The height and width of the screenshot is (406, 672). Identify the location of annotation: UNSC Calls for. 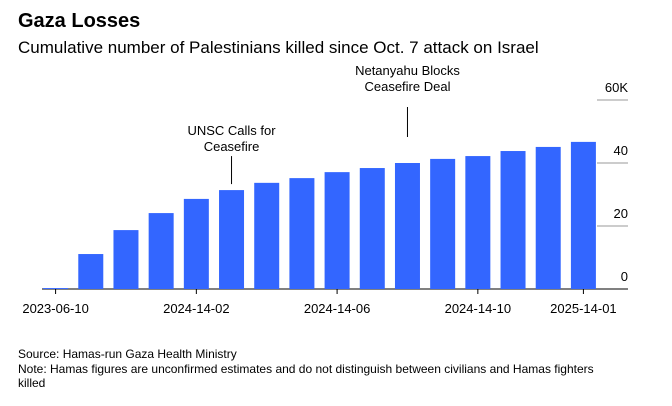
(231, 130).